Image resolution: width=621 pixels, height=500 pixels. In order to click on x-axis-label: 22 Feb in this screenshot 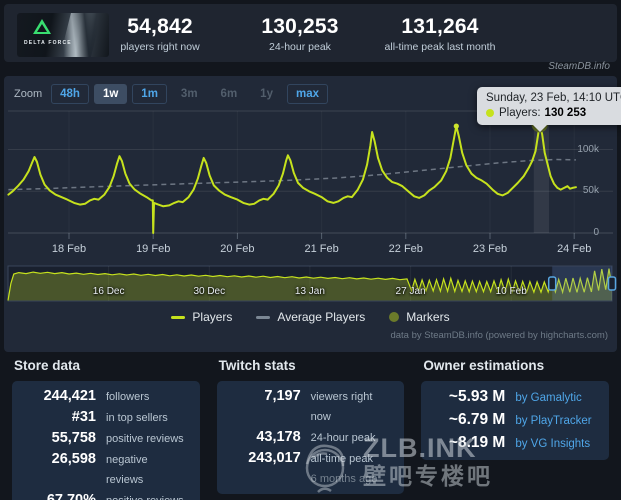, I will do `click(405, 249)`.